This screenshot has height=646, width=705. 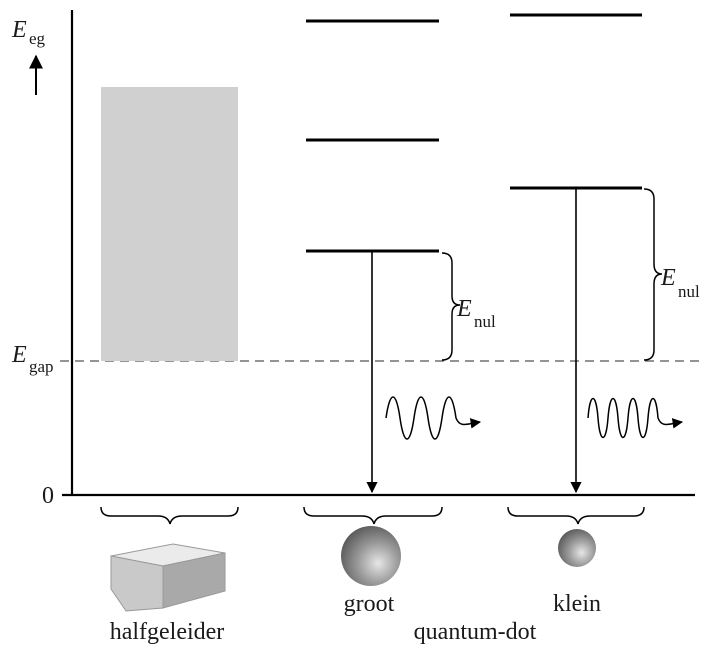 I want to click on small-dot-zero-energy-brace, so click(x=653, y=274).